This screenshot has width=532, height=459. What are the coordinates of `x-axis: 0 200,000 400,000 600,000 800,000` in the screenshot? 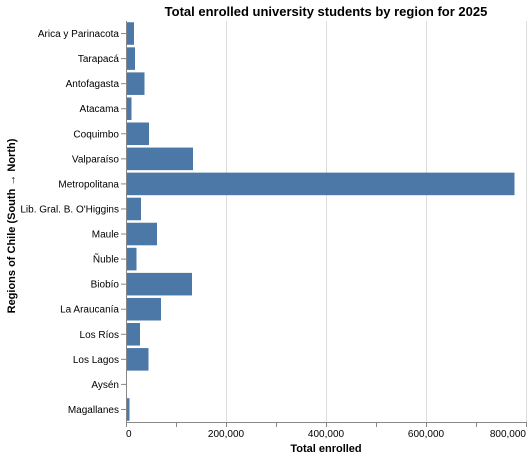 It's located at (326, 431).